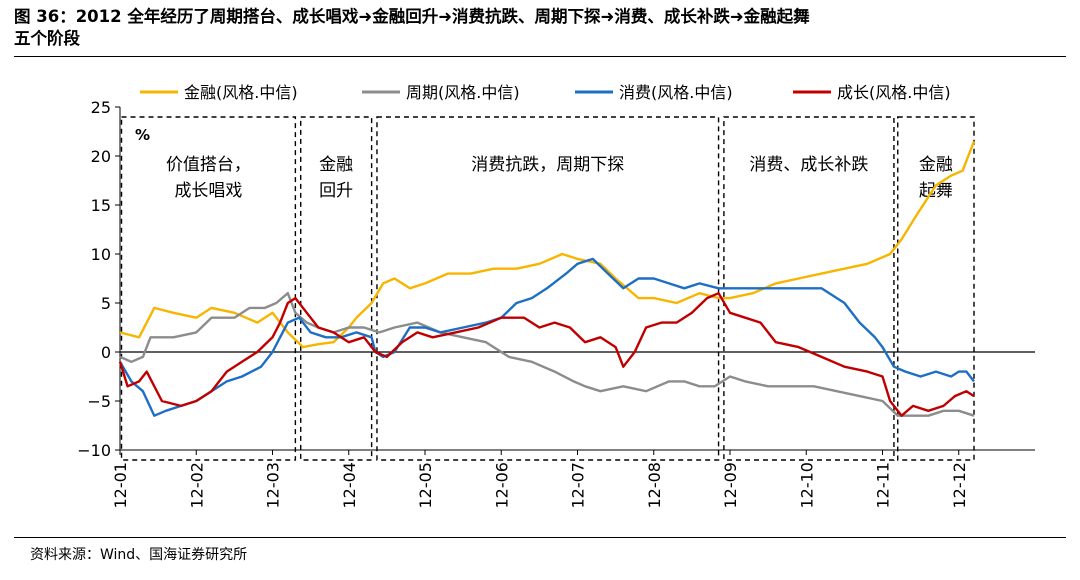  What do you see at coordinates (730, 485) in the screenshot?
I see `x-tick-label: 12-09` at bounding box center [730, 485].